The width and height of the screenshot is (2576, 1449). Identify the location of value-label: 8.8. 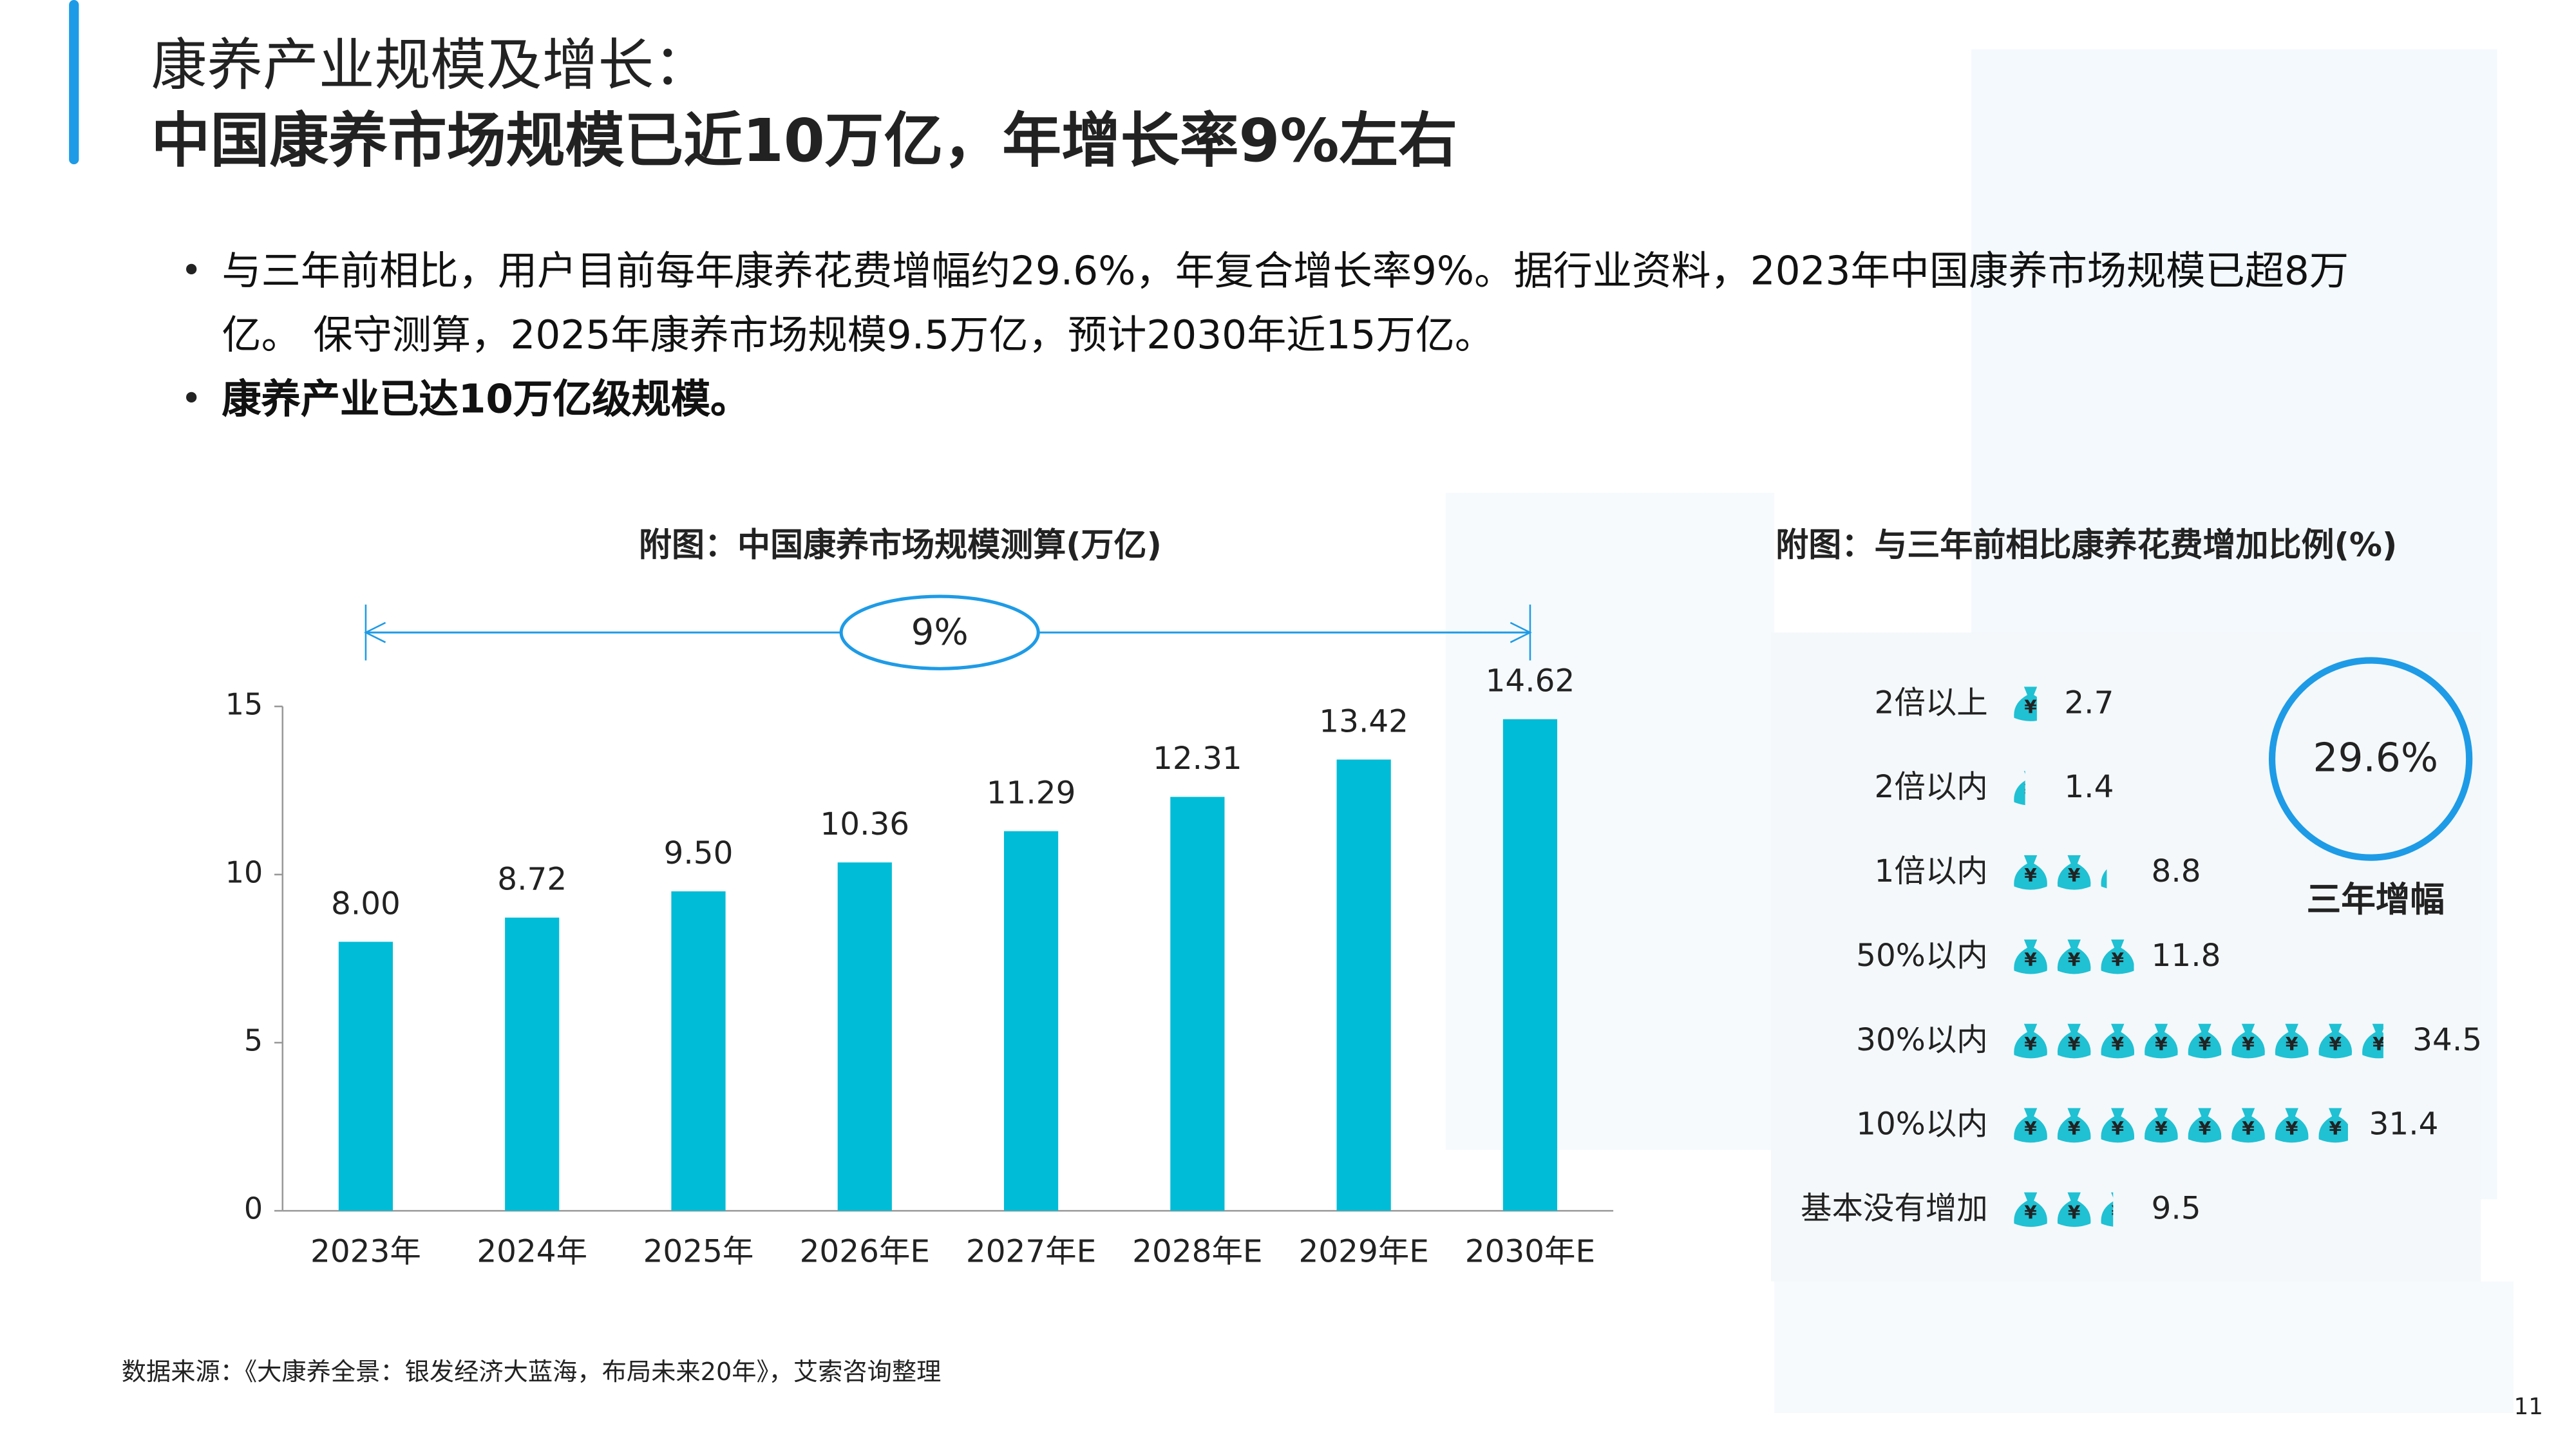
(2176, 871).